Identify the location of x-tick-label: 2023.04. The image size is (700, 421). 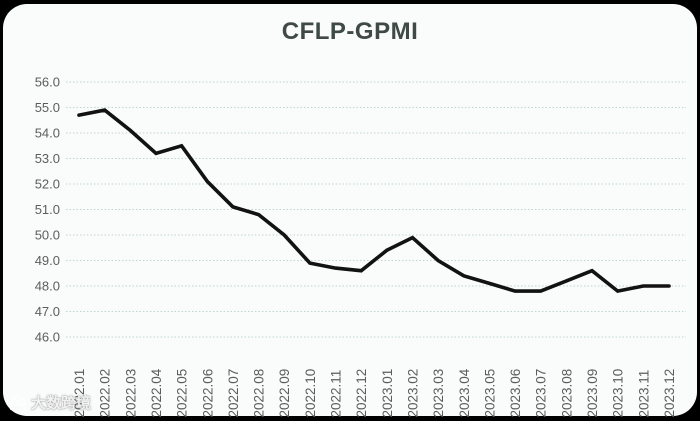
(464, 392).